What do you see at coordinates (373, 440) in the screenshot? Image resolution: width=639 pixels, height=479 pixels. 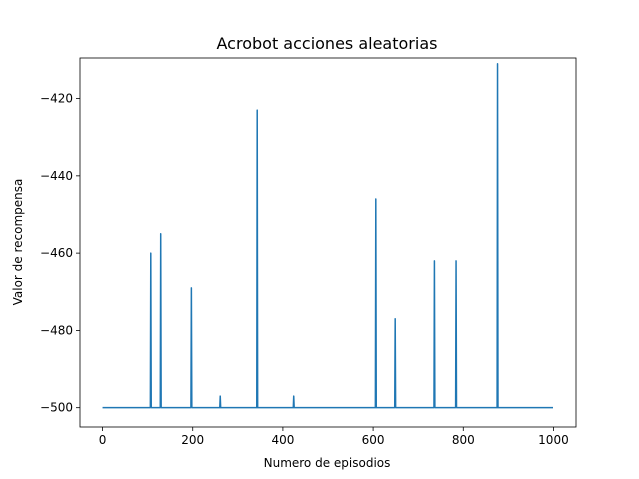 I see `x-tick-label: 600` at bounding box center [373, 440].